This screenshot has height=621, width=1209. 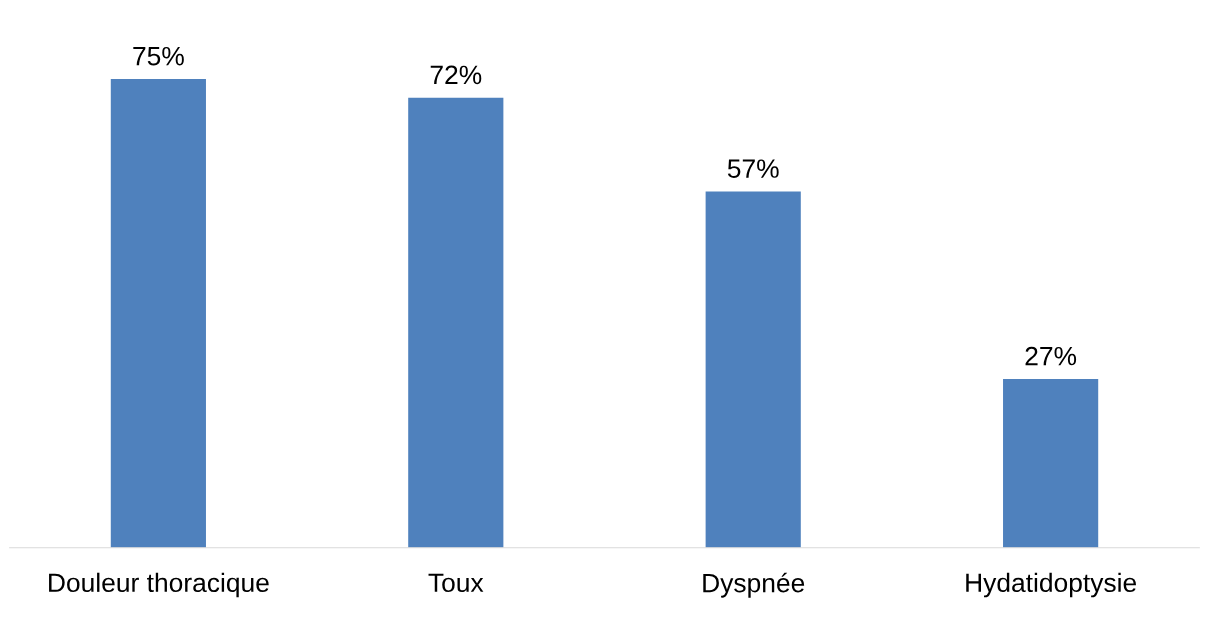 I want to click on x-tick-label: Douleur thoracique, so click(x=159, y=585).